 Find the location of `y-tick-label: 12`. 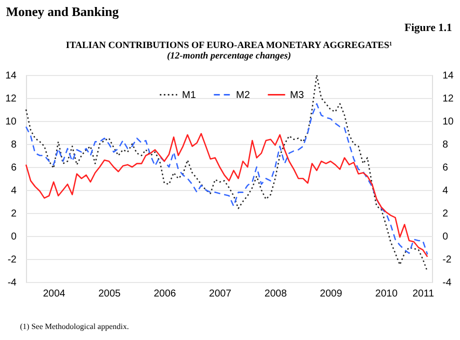

y-tick-label: 12 is located at coordinates (11, 99).